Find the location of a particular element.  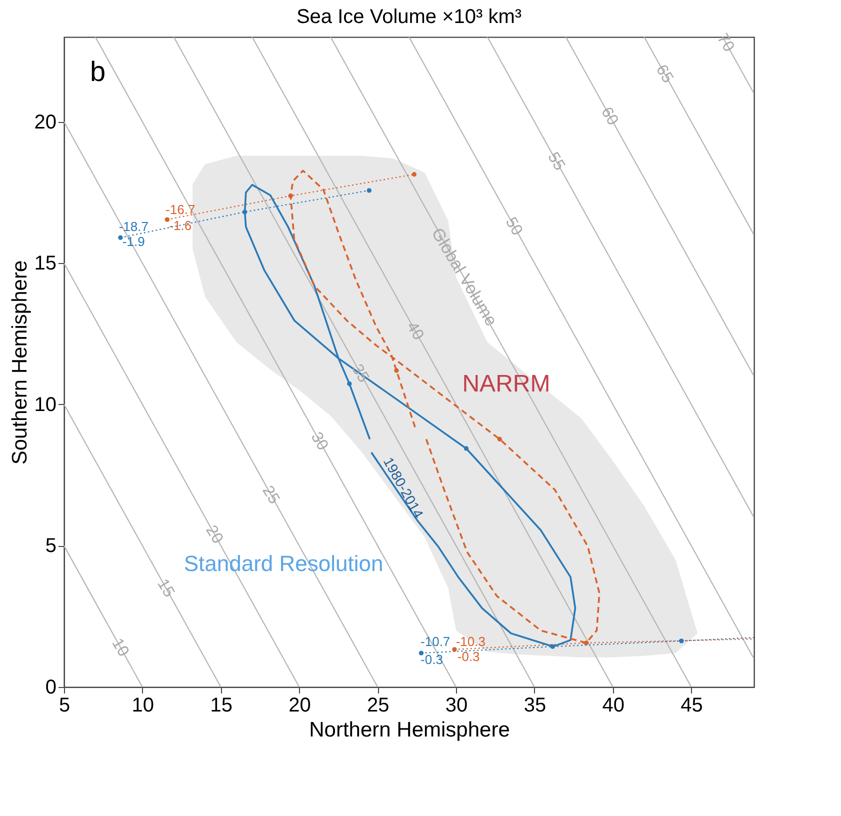

x-tick-label: 40 is located at coordinates (613, 705).